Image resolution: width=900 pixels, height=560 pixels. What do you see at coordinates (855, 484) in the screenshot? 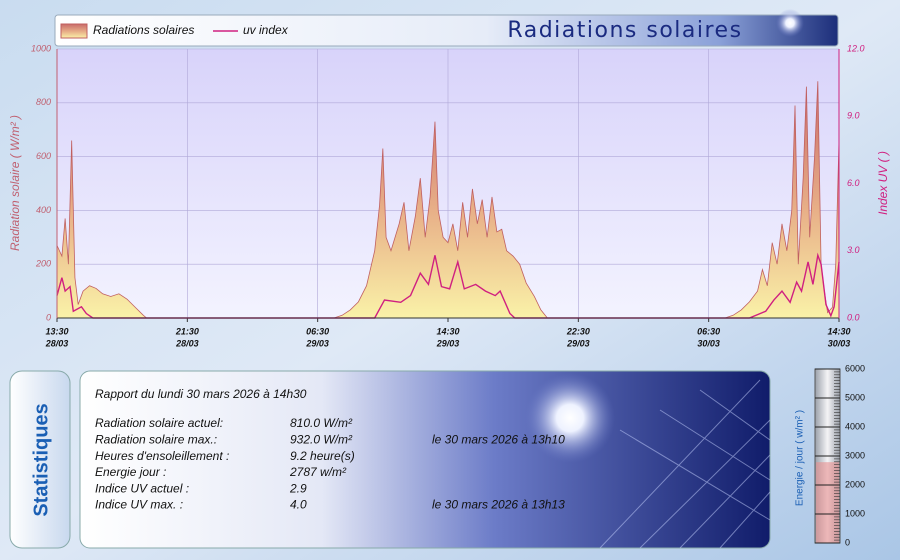
I see `gauge-tick-label: 2000` at bounding box center [855, 484].